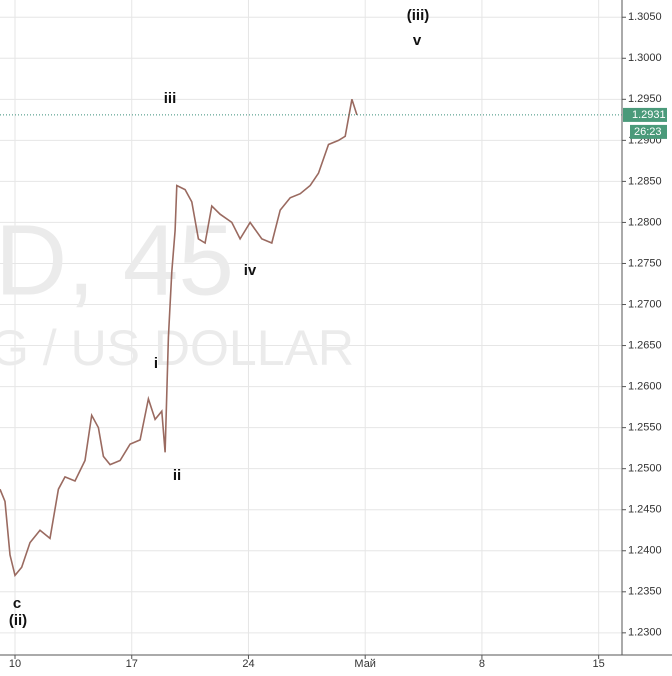  Describe the element at coordinates (117, 260) in the screenshot. I see `watermark: D, 45` at that location.